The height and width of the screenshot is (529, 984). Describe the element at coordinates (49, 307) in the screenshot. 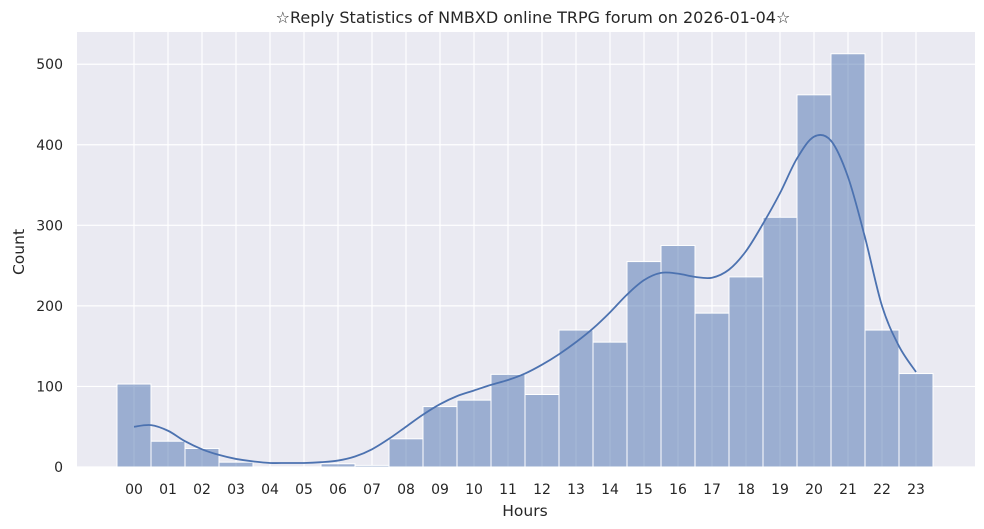

I see `y-tick-200: 200` at that location.